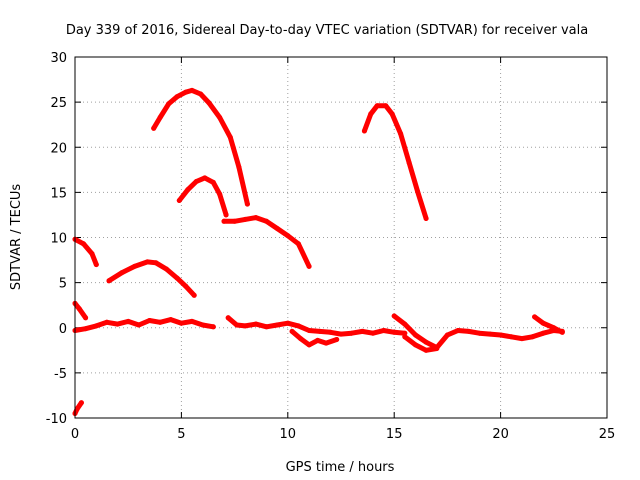 This screenshot has width=640, height=480. What do you see at coordinates (60, 374) in the screenshot?
I see `y-tick-label: -5` at bounding box center [60, 374].